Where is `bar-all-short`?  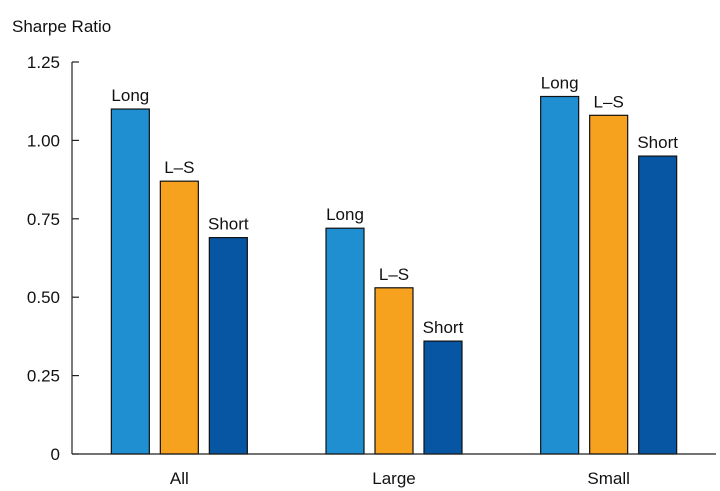
bar-all-short is located at coordinates (228, 346).